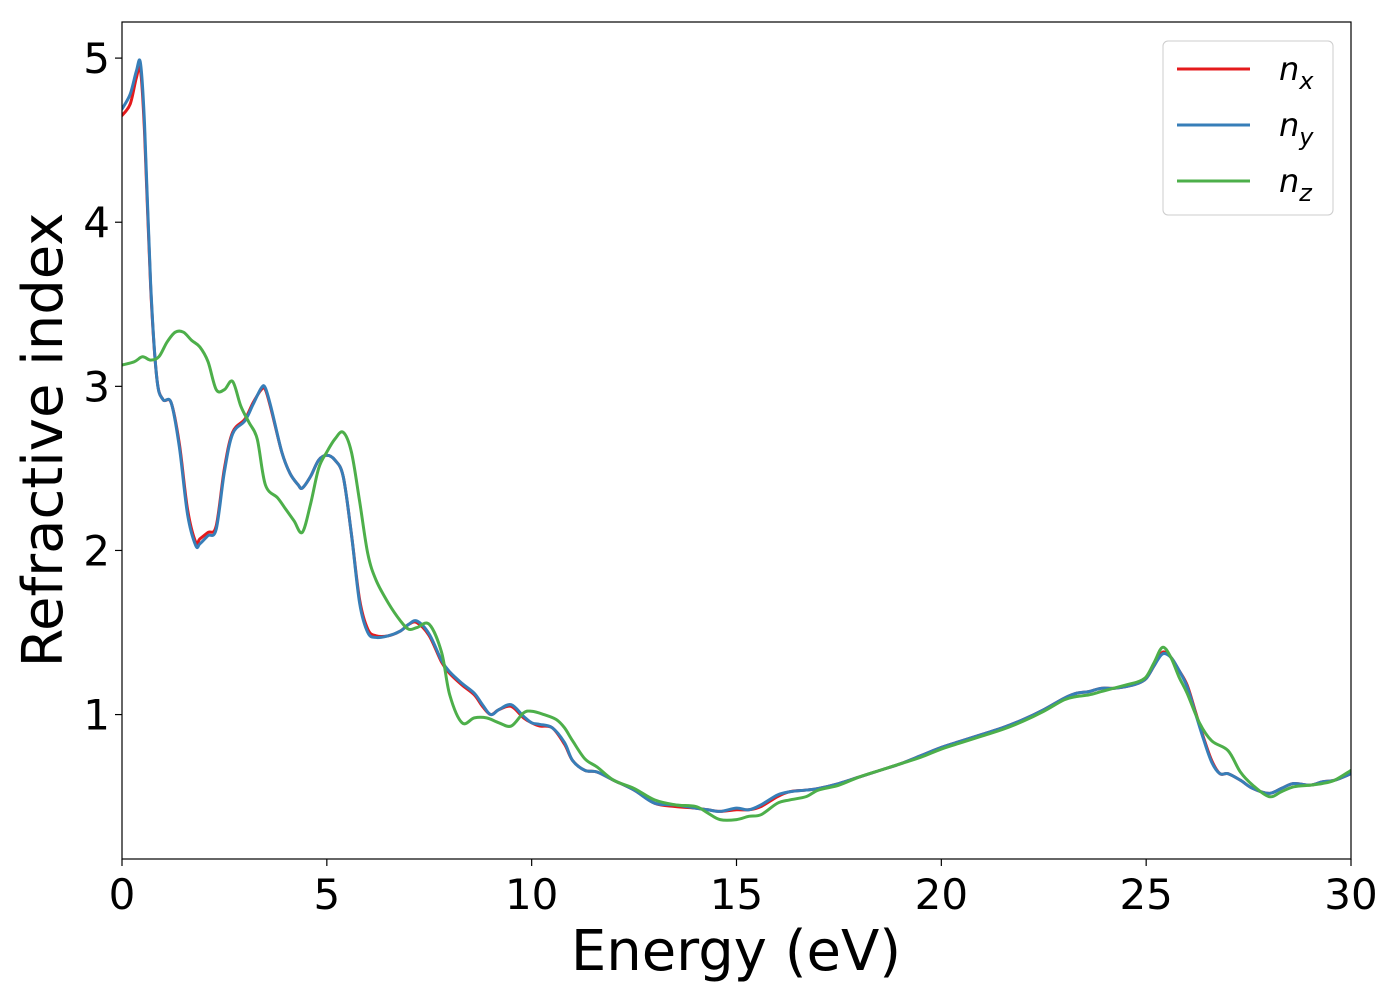 The height and width of the screenshot is (1000, 1400). I want to click on y-axis-title: Refractive index, so click(43, 440).